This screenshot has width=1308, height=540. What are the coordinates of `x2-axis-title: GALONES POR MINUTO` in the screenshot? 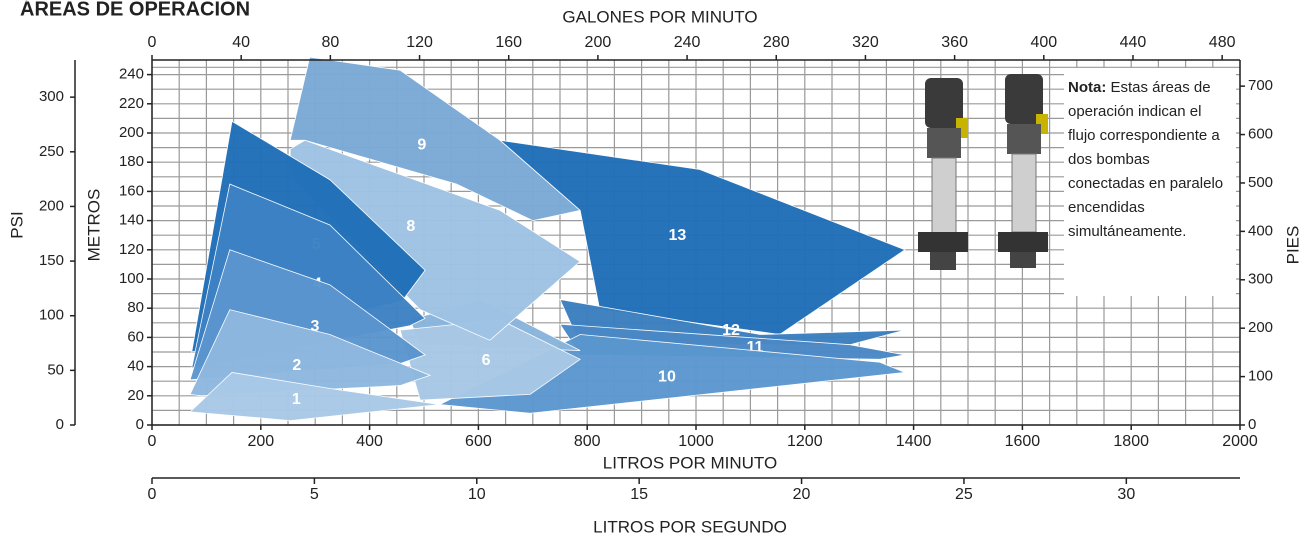 It's located at (659, 16).